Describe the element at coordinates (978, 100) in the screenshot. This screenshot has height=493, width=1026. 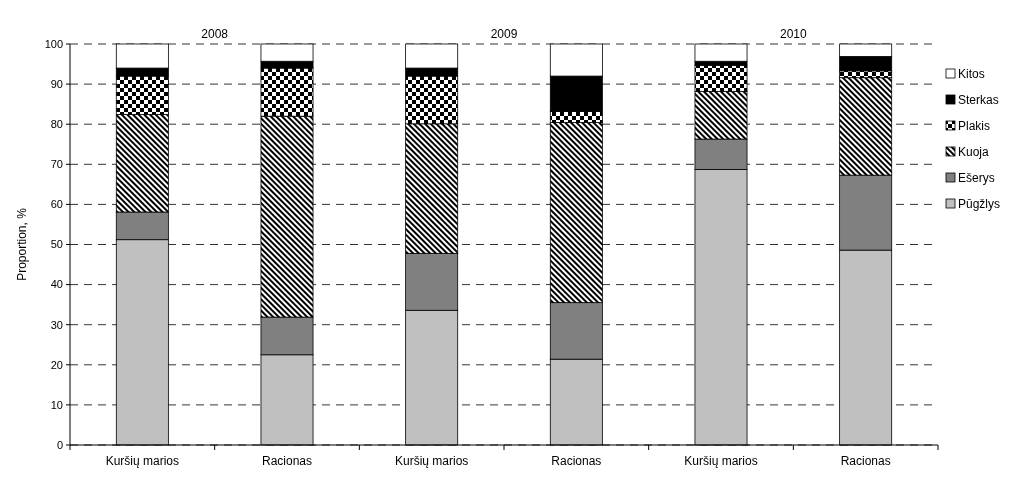
I see `legend-label: Sterkas` at that location.